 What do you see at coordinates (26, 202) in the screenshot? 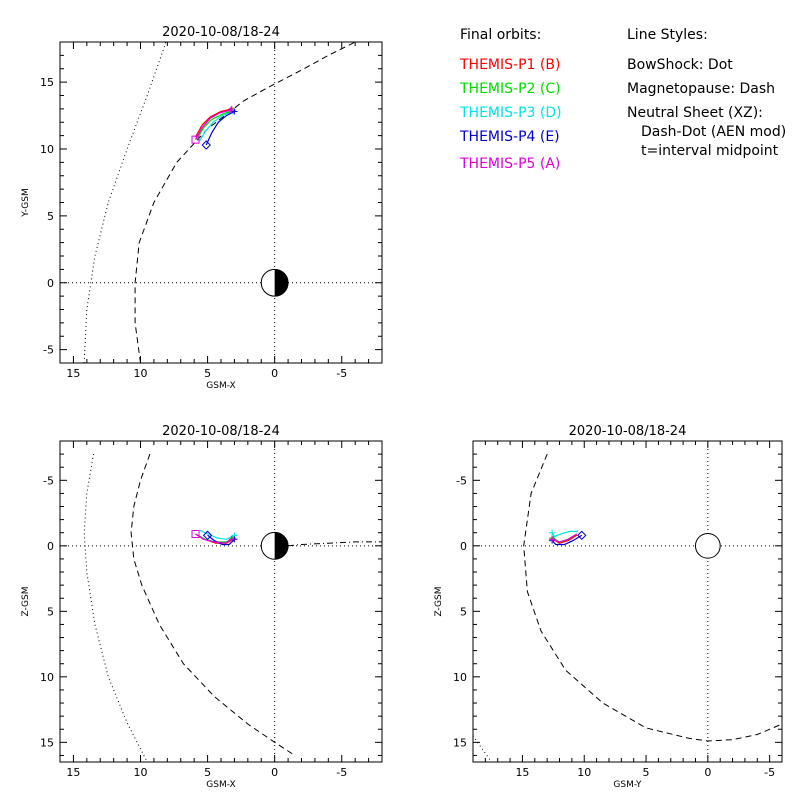
I see `y-axis-title: Y-GSM` at bounding box center [26, 202].